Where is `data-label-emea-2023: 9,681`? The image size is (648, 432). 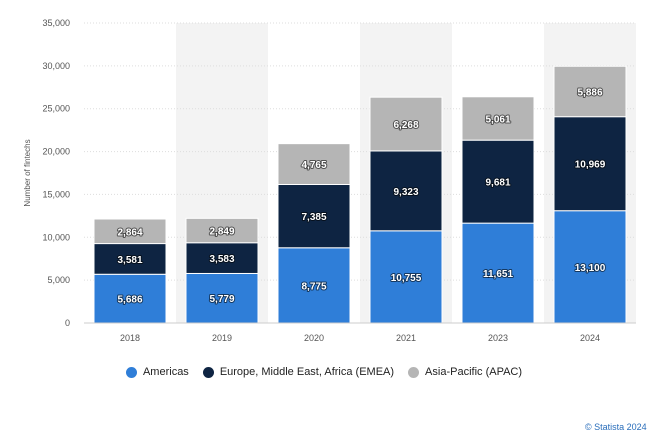
data-label-emea-2023: 9,681 is located at coordinates (497, 183).